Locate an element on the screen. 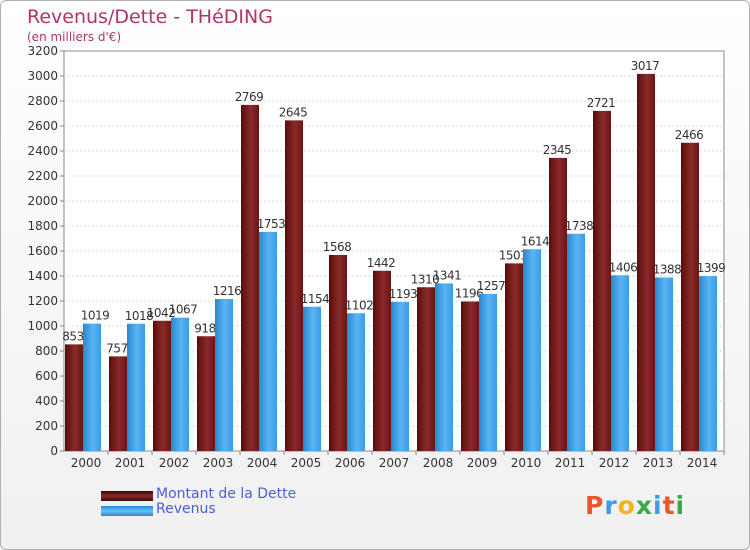  data-label-dette: 1442 is located at coordinates (381, 263).